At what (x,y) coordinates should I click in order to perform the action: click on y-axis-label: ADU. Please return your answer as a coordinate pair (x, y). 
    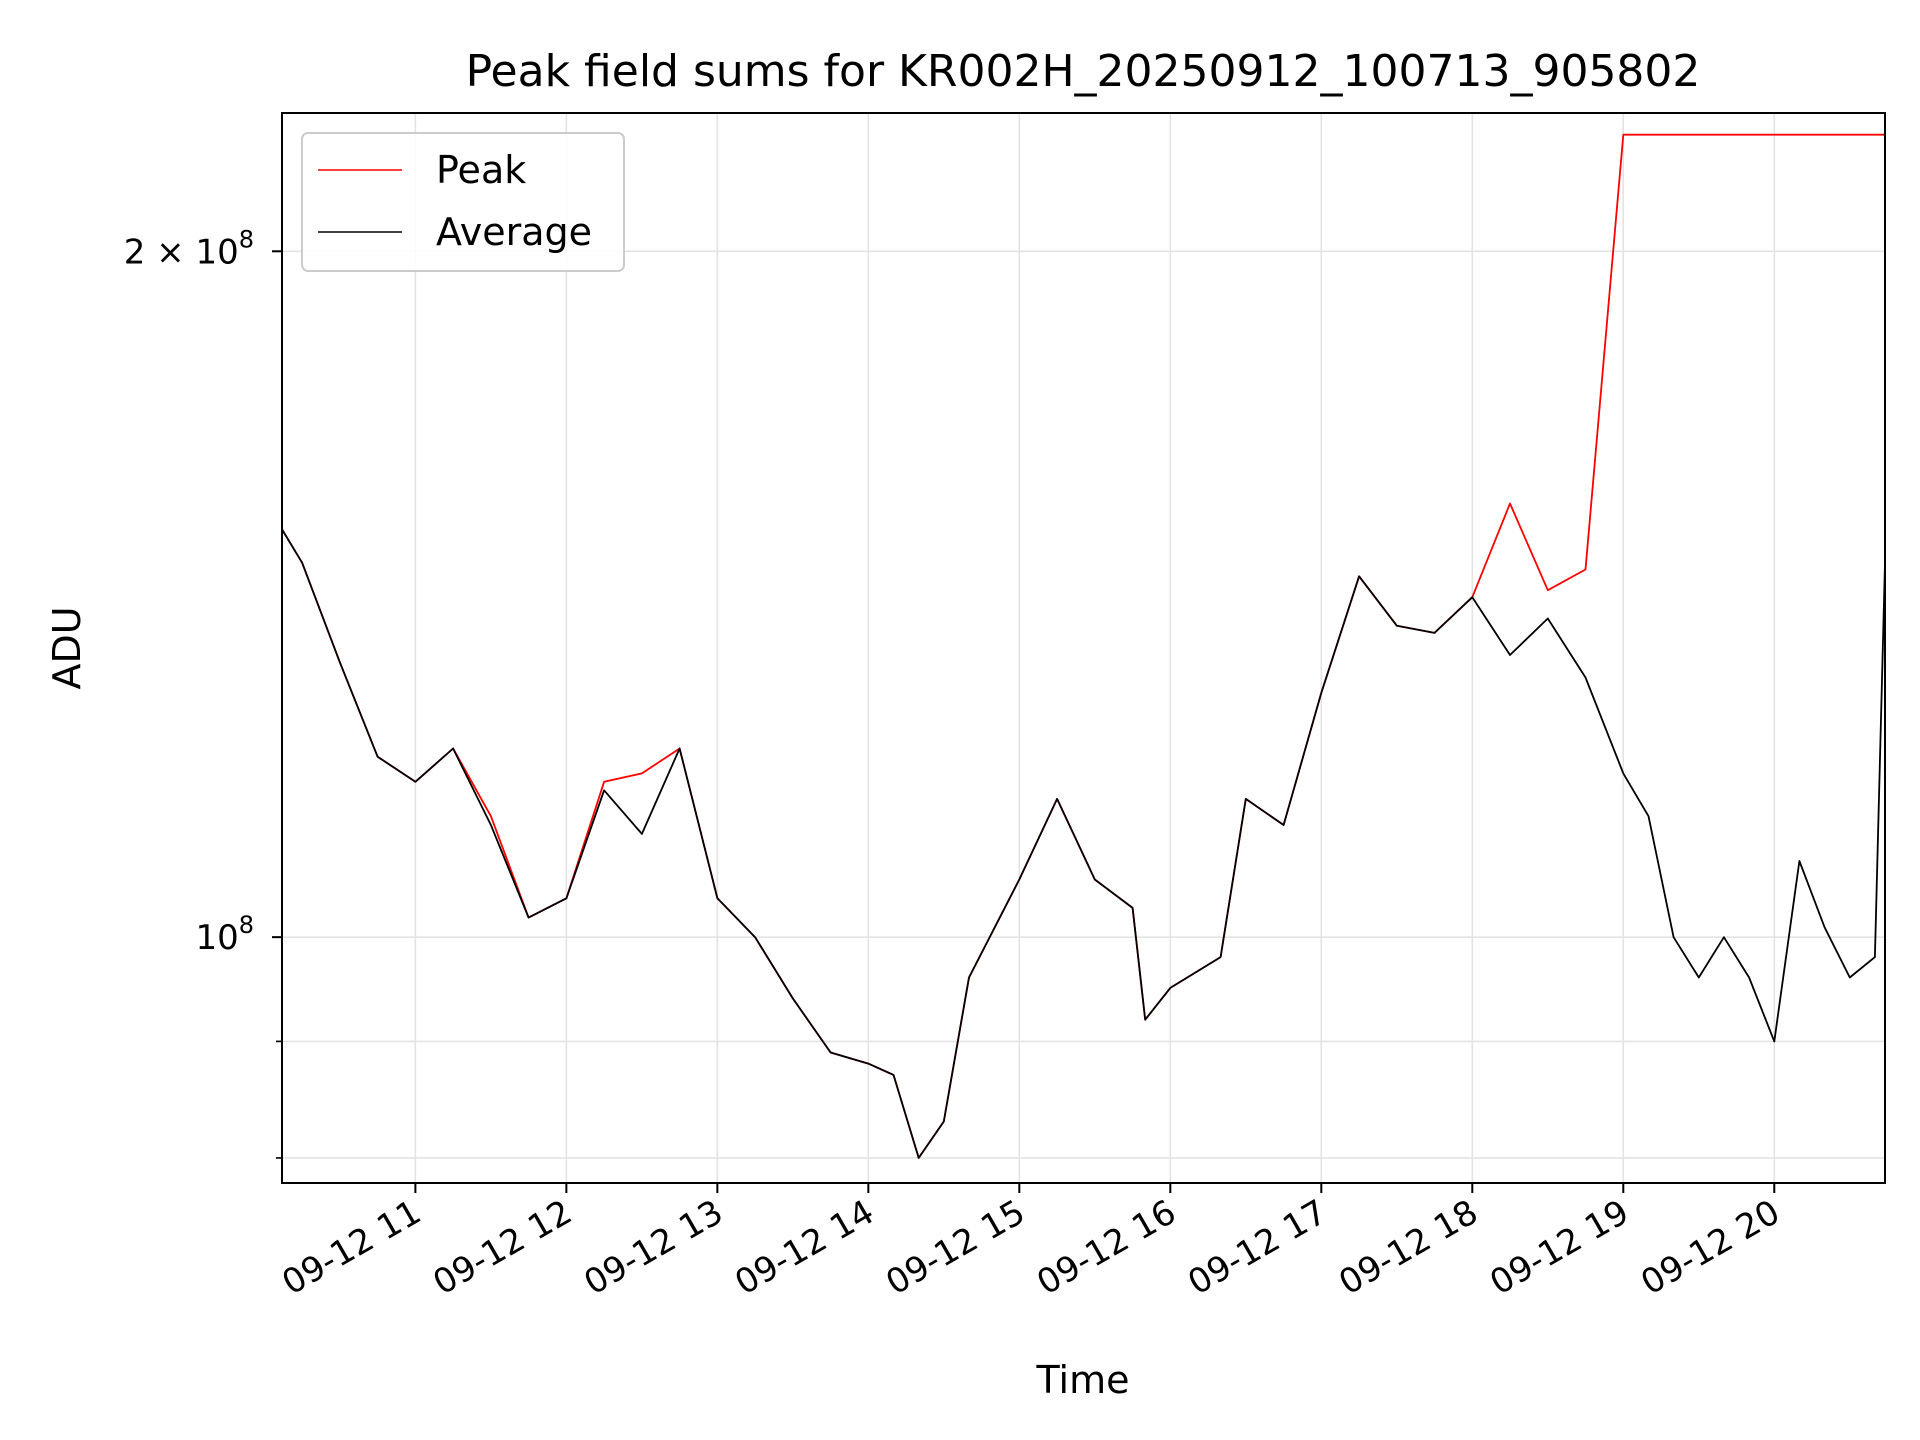
    Looking at the image, I should click on (67, 647).